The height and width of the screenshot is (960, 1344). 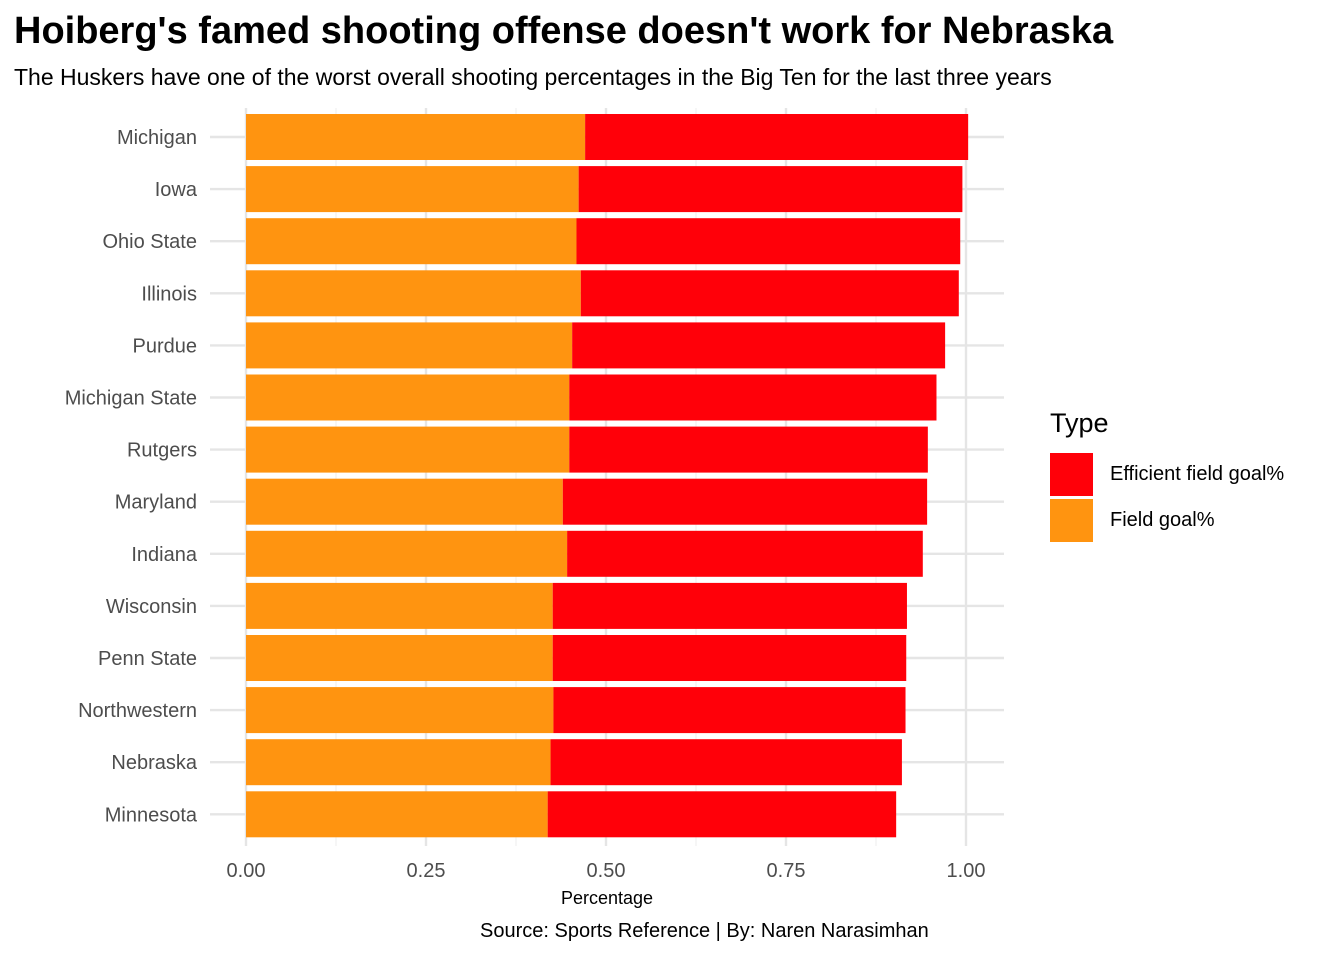 I want to click on y-tick-label: Maryland, so click(x=156, y=503).